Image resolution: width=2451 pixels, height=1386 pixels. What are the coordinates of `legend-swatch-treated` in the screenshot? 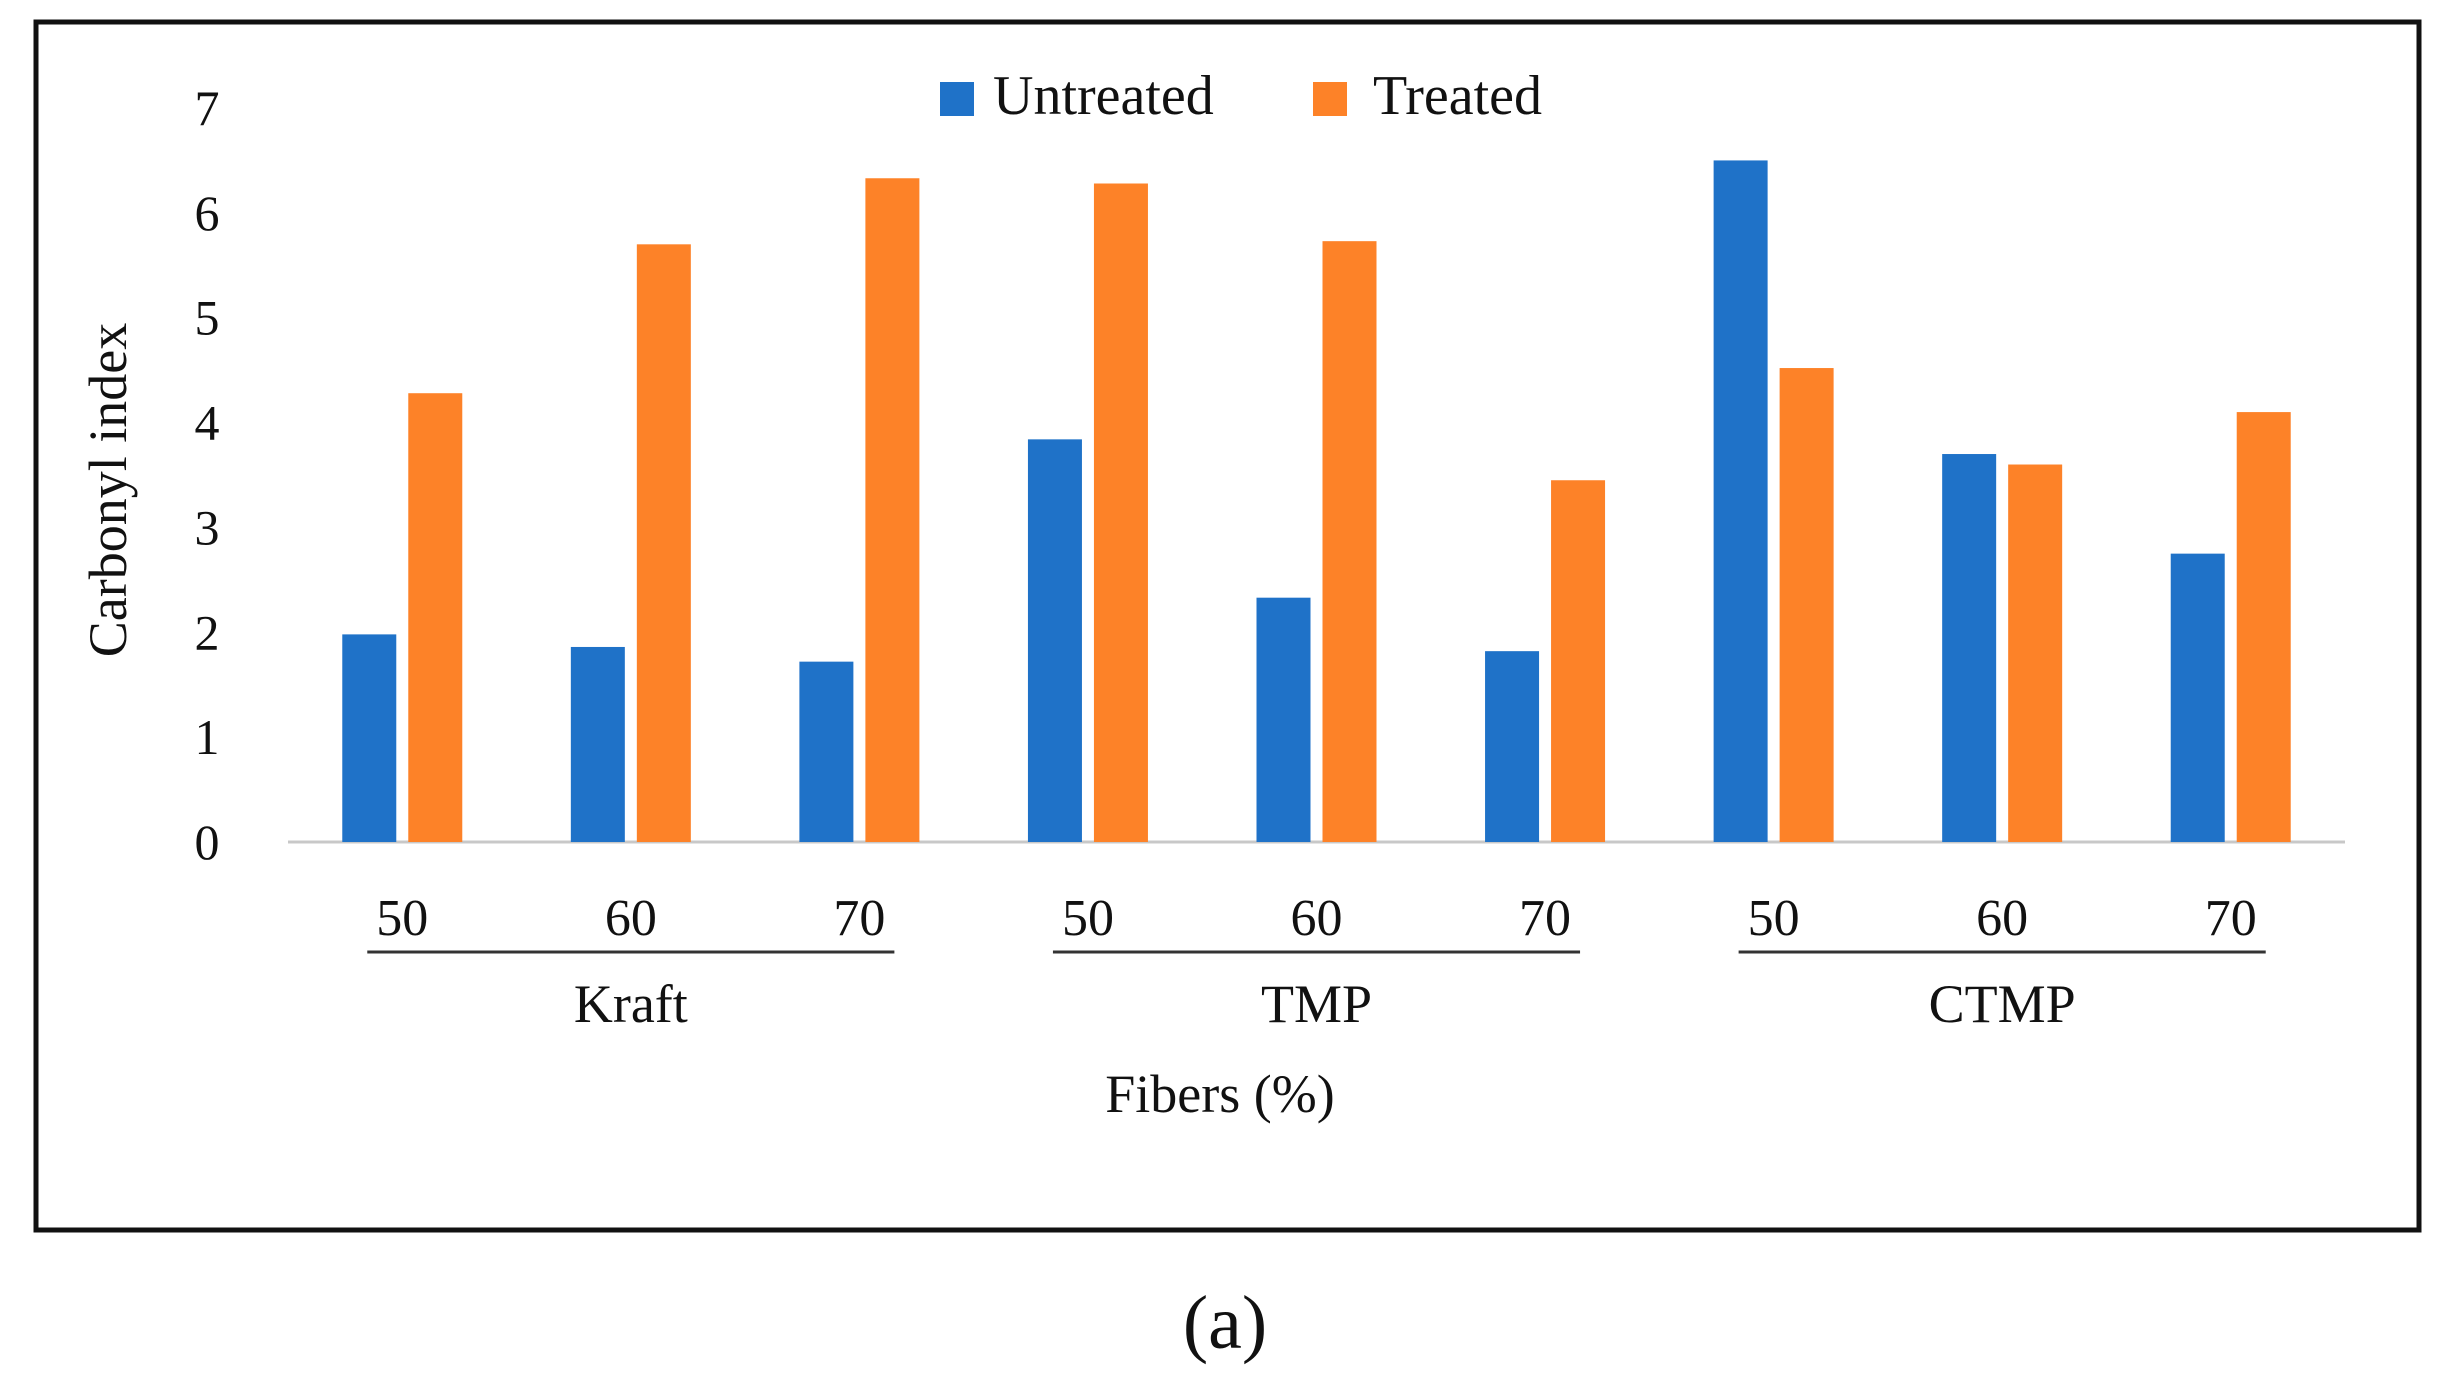 It's located at (1330, 99).